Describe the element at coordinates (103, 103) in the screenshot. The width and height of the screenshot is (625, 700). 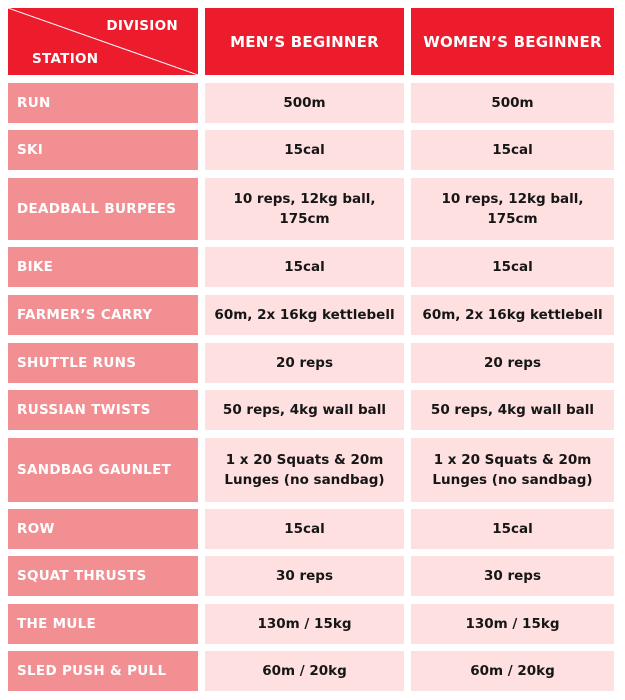
I see `station-cell: RUN` at that location.